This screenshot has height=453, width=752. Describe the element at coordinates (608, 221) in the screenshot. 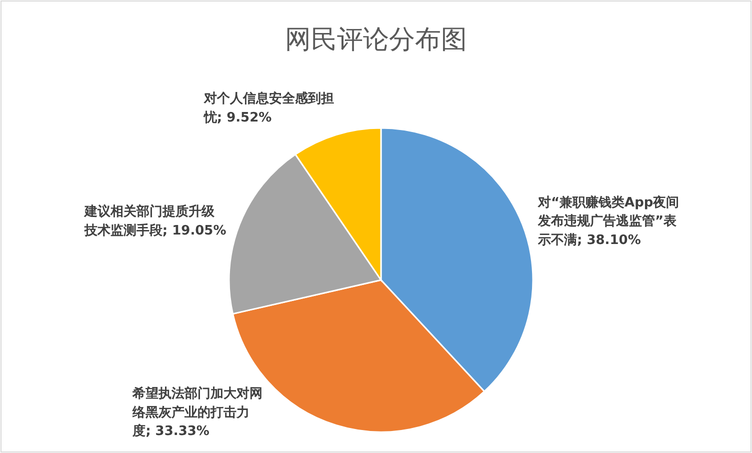

I see `slice-label: 对“兼职赚钱类App夜间发布违规广告逃监管”表示不满; 38.10%` at that location.